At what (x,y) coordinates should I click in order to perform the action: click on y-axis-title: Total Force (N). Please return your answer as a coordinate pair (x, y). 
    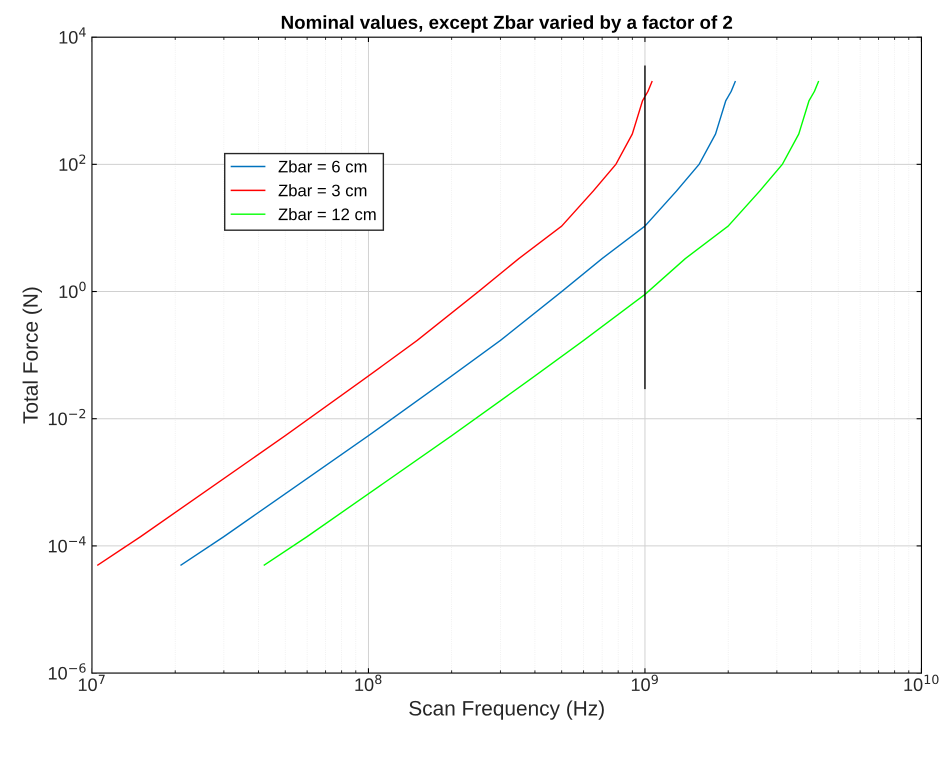
    Looking at the image, I should click on (32, 356).